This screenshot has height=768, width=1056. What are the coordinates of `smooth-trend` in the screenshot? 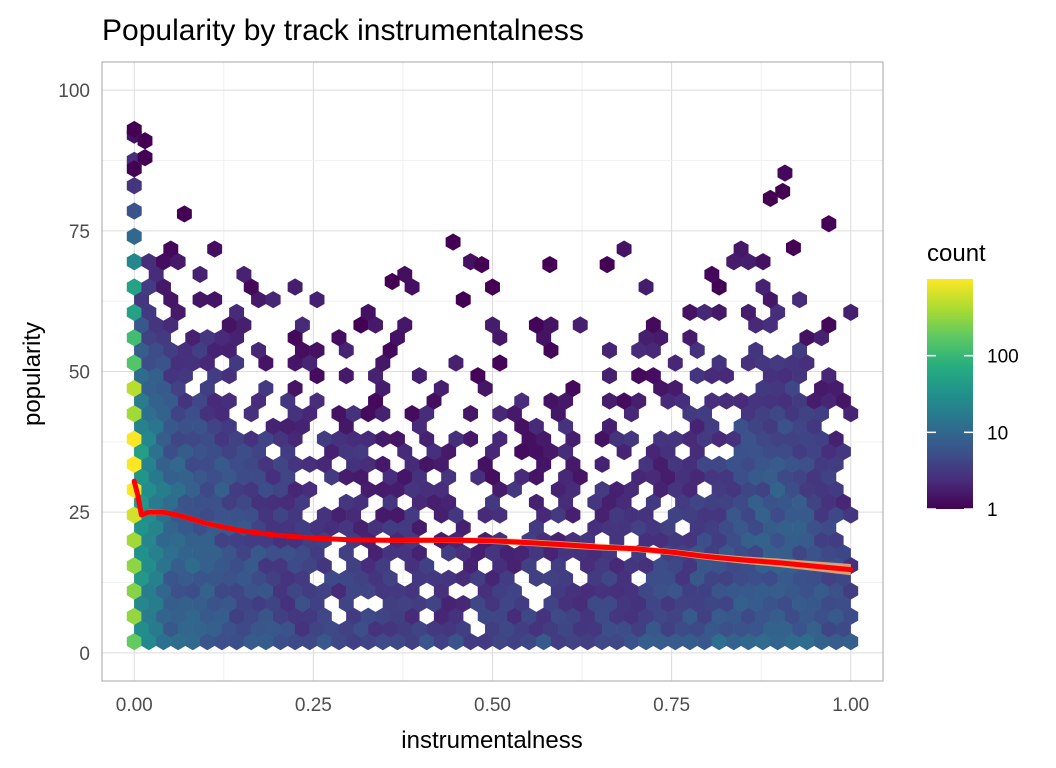 It's located at (492, 526).